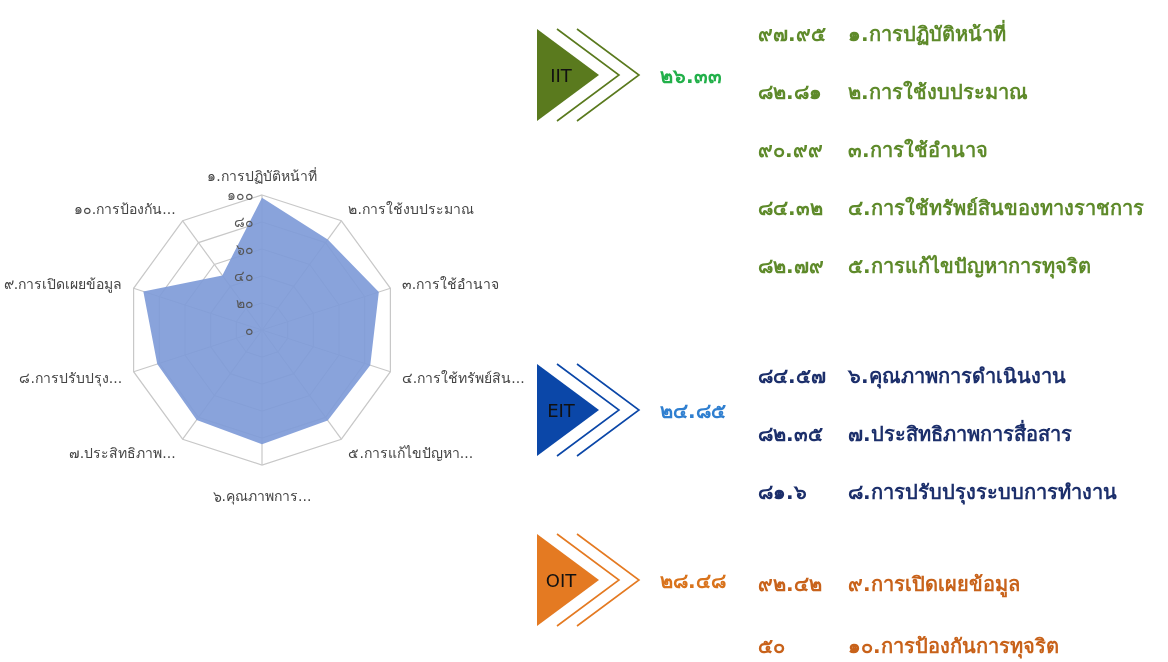 This screenshot has height=662, width=1168. Describe the element at coordinates (953, 646) in the screenshot. I see `category-label: ๑๐.การป้องกันการทุจริต` at that location.